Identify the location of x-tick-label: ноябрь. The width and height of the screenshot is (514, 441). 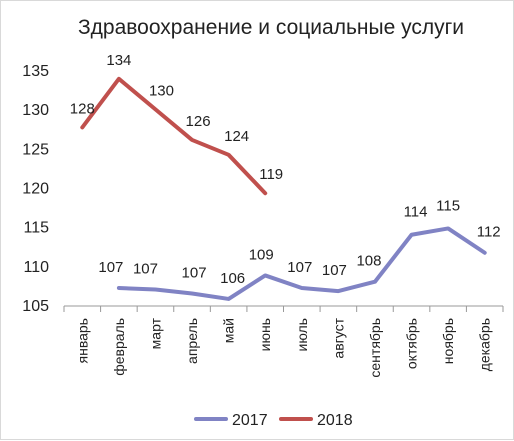
(448, 341).